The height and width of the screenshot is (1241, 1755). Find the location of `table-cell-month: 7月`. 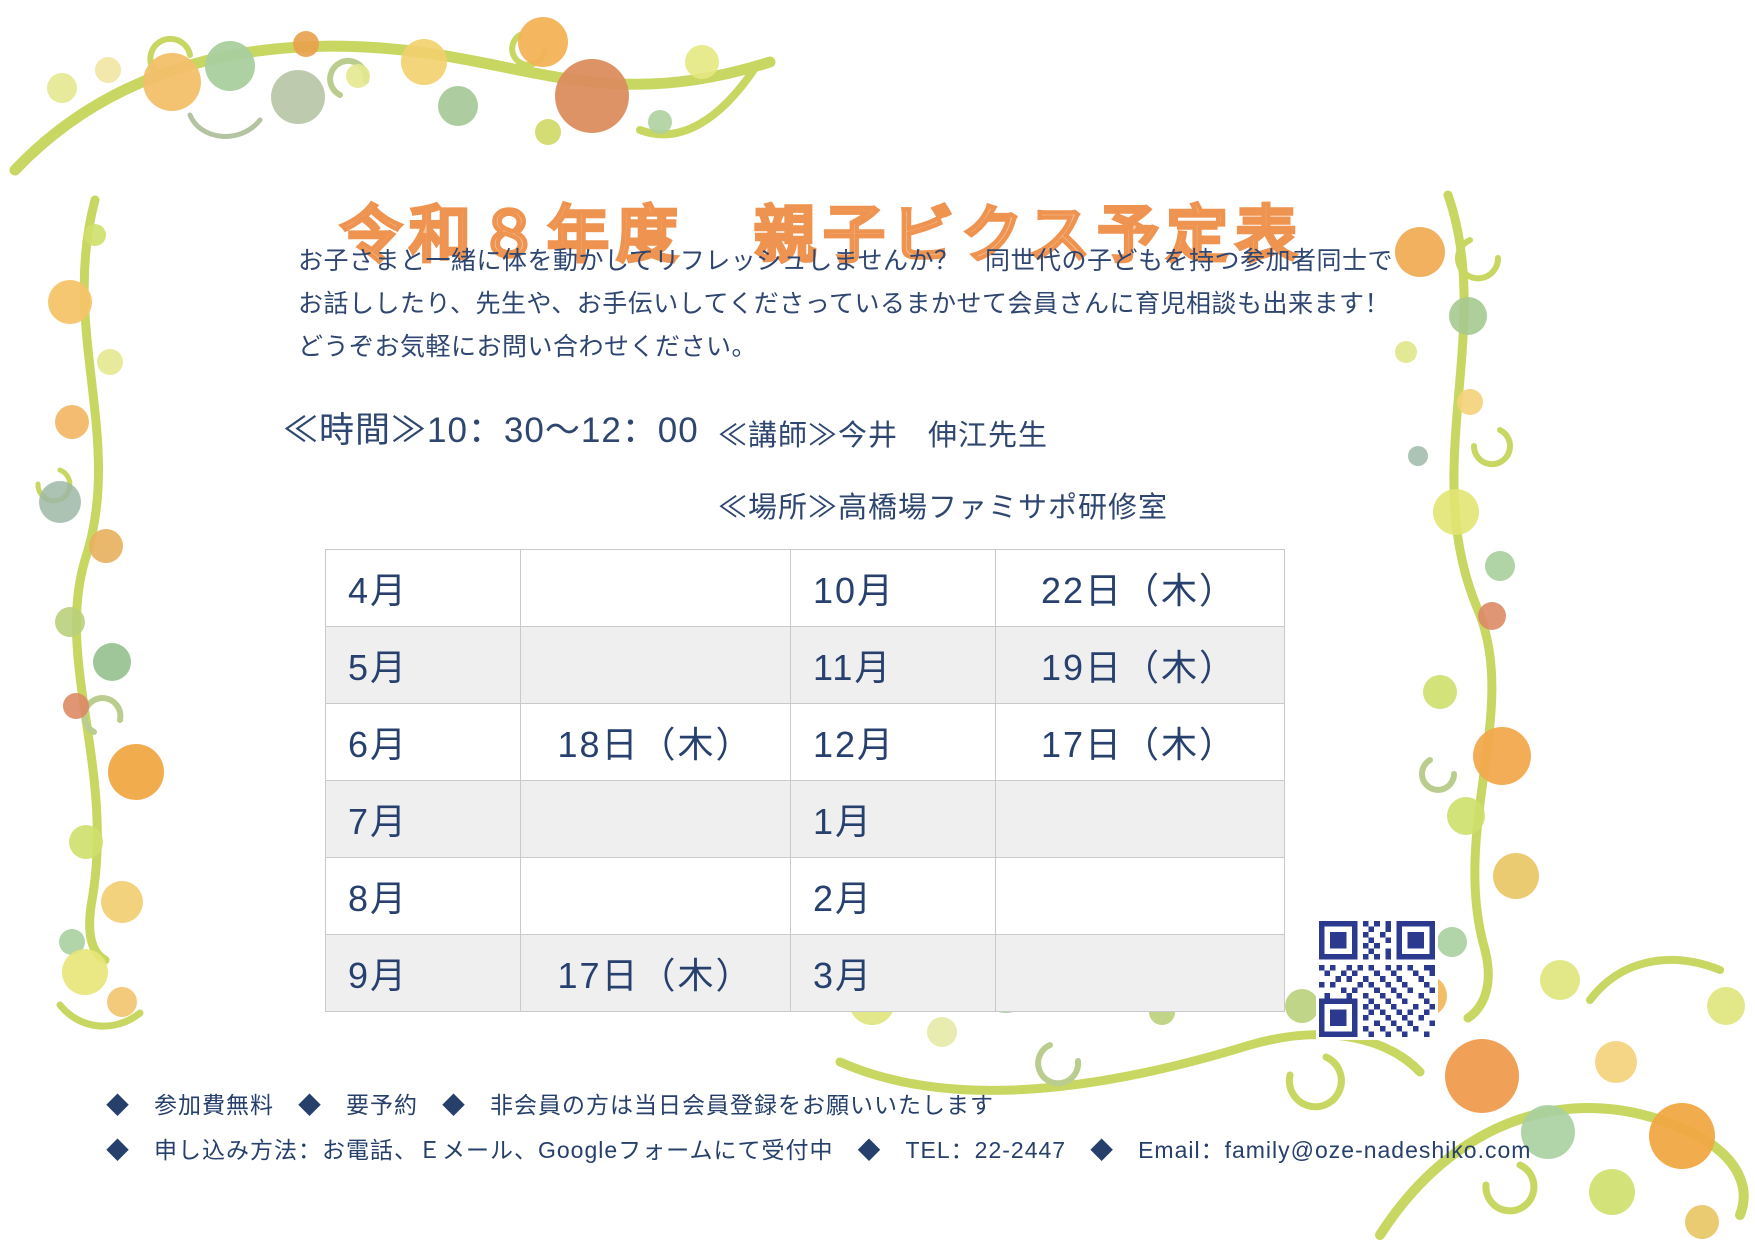

table-cell-month: 7月 is located at coordinates (423, 819).